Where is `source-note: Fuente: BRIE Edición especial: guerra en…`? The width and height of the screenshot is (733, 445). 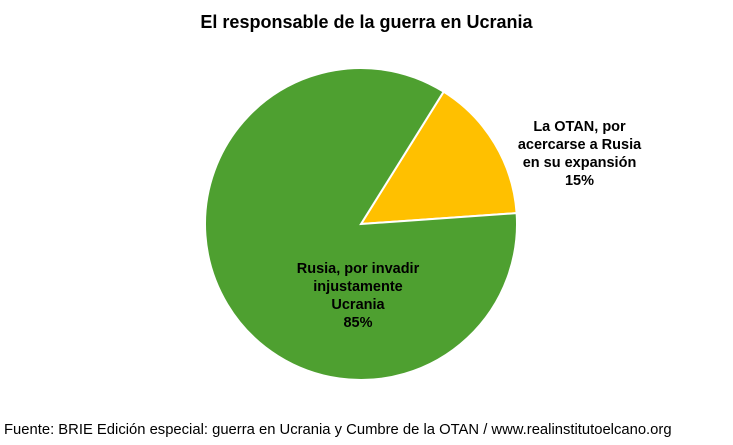 source-note: Fuente: BRIE Edición especial: guerra en… is located at coordinates (338, 430).